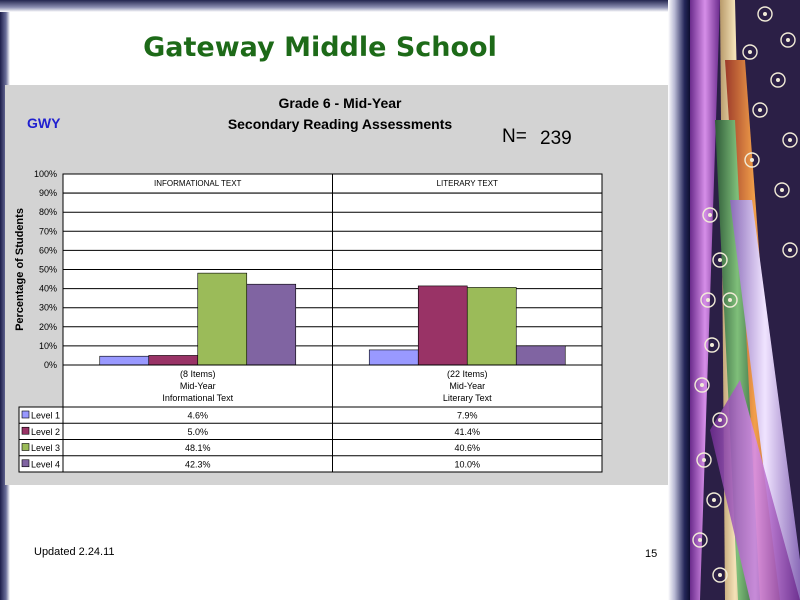 Image resolution: width=800 pixels, height=600 pixels. I want to click on y-tick-label: 80%, so click(48, 212).